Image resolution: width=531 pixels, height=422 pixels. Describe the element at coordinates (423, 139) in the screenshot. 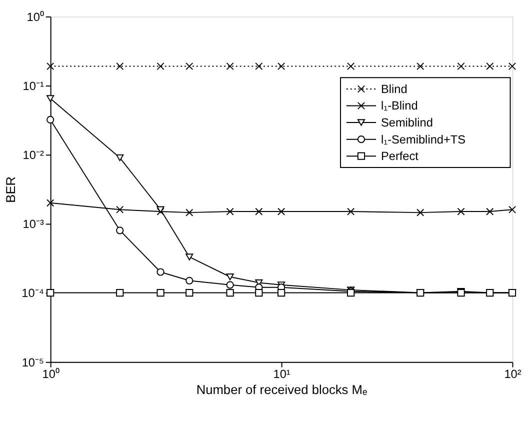

I see `legend-label: l₁-Semiblind+TS` at that location.